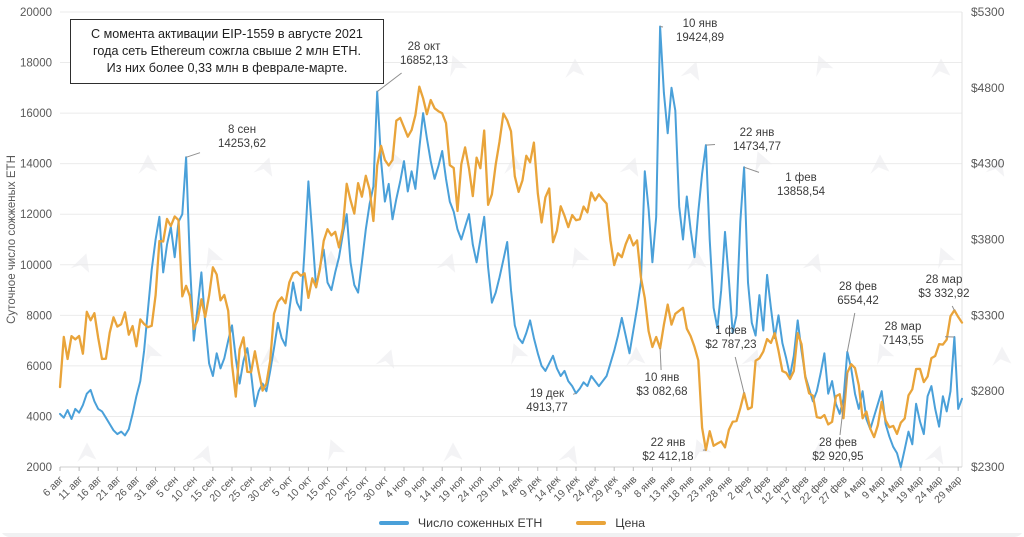  Describe the element at coordinates (227, 68) in the screenshot. I see `title-line-3: Из них более 0,33 млн в феврале-марте.` at that location.